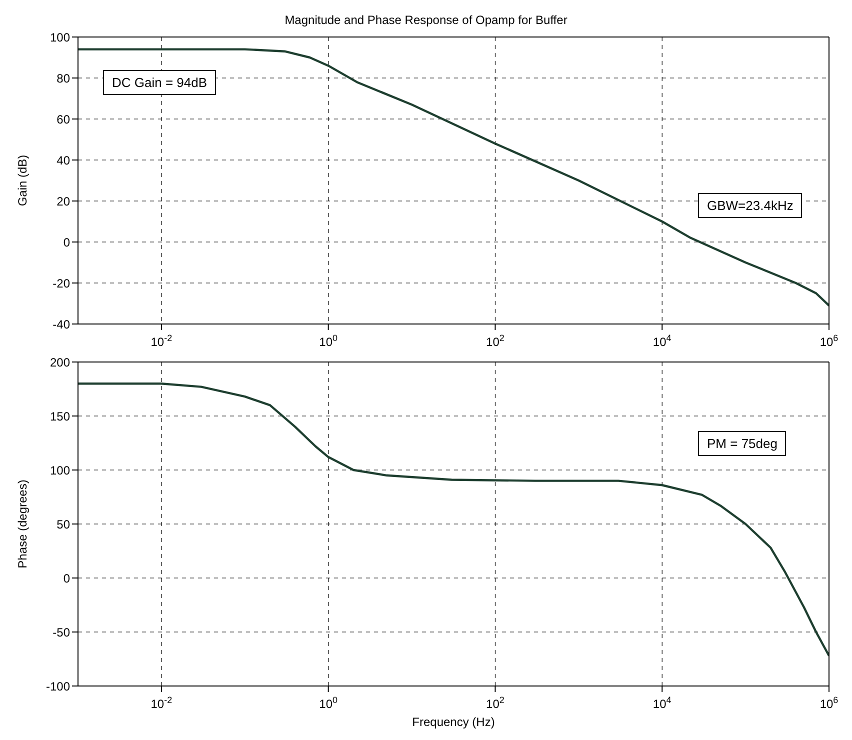  Describe the element at coordinates (453, 722) in the screenshot. I see `x-axis-title: Frequency (Hz)` at that location.